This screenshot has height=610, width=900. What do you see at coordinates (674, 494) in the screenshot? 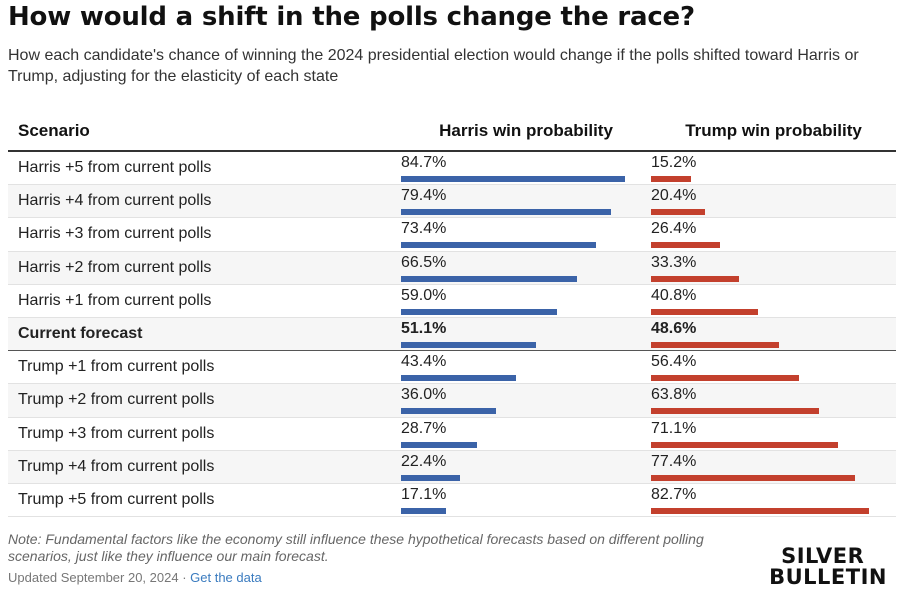
I see `trump-value-label: 82.7%` at bounding box center [674, 494].